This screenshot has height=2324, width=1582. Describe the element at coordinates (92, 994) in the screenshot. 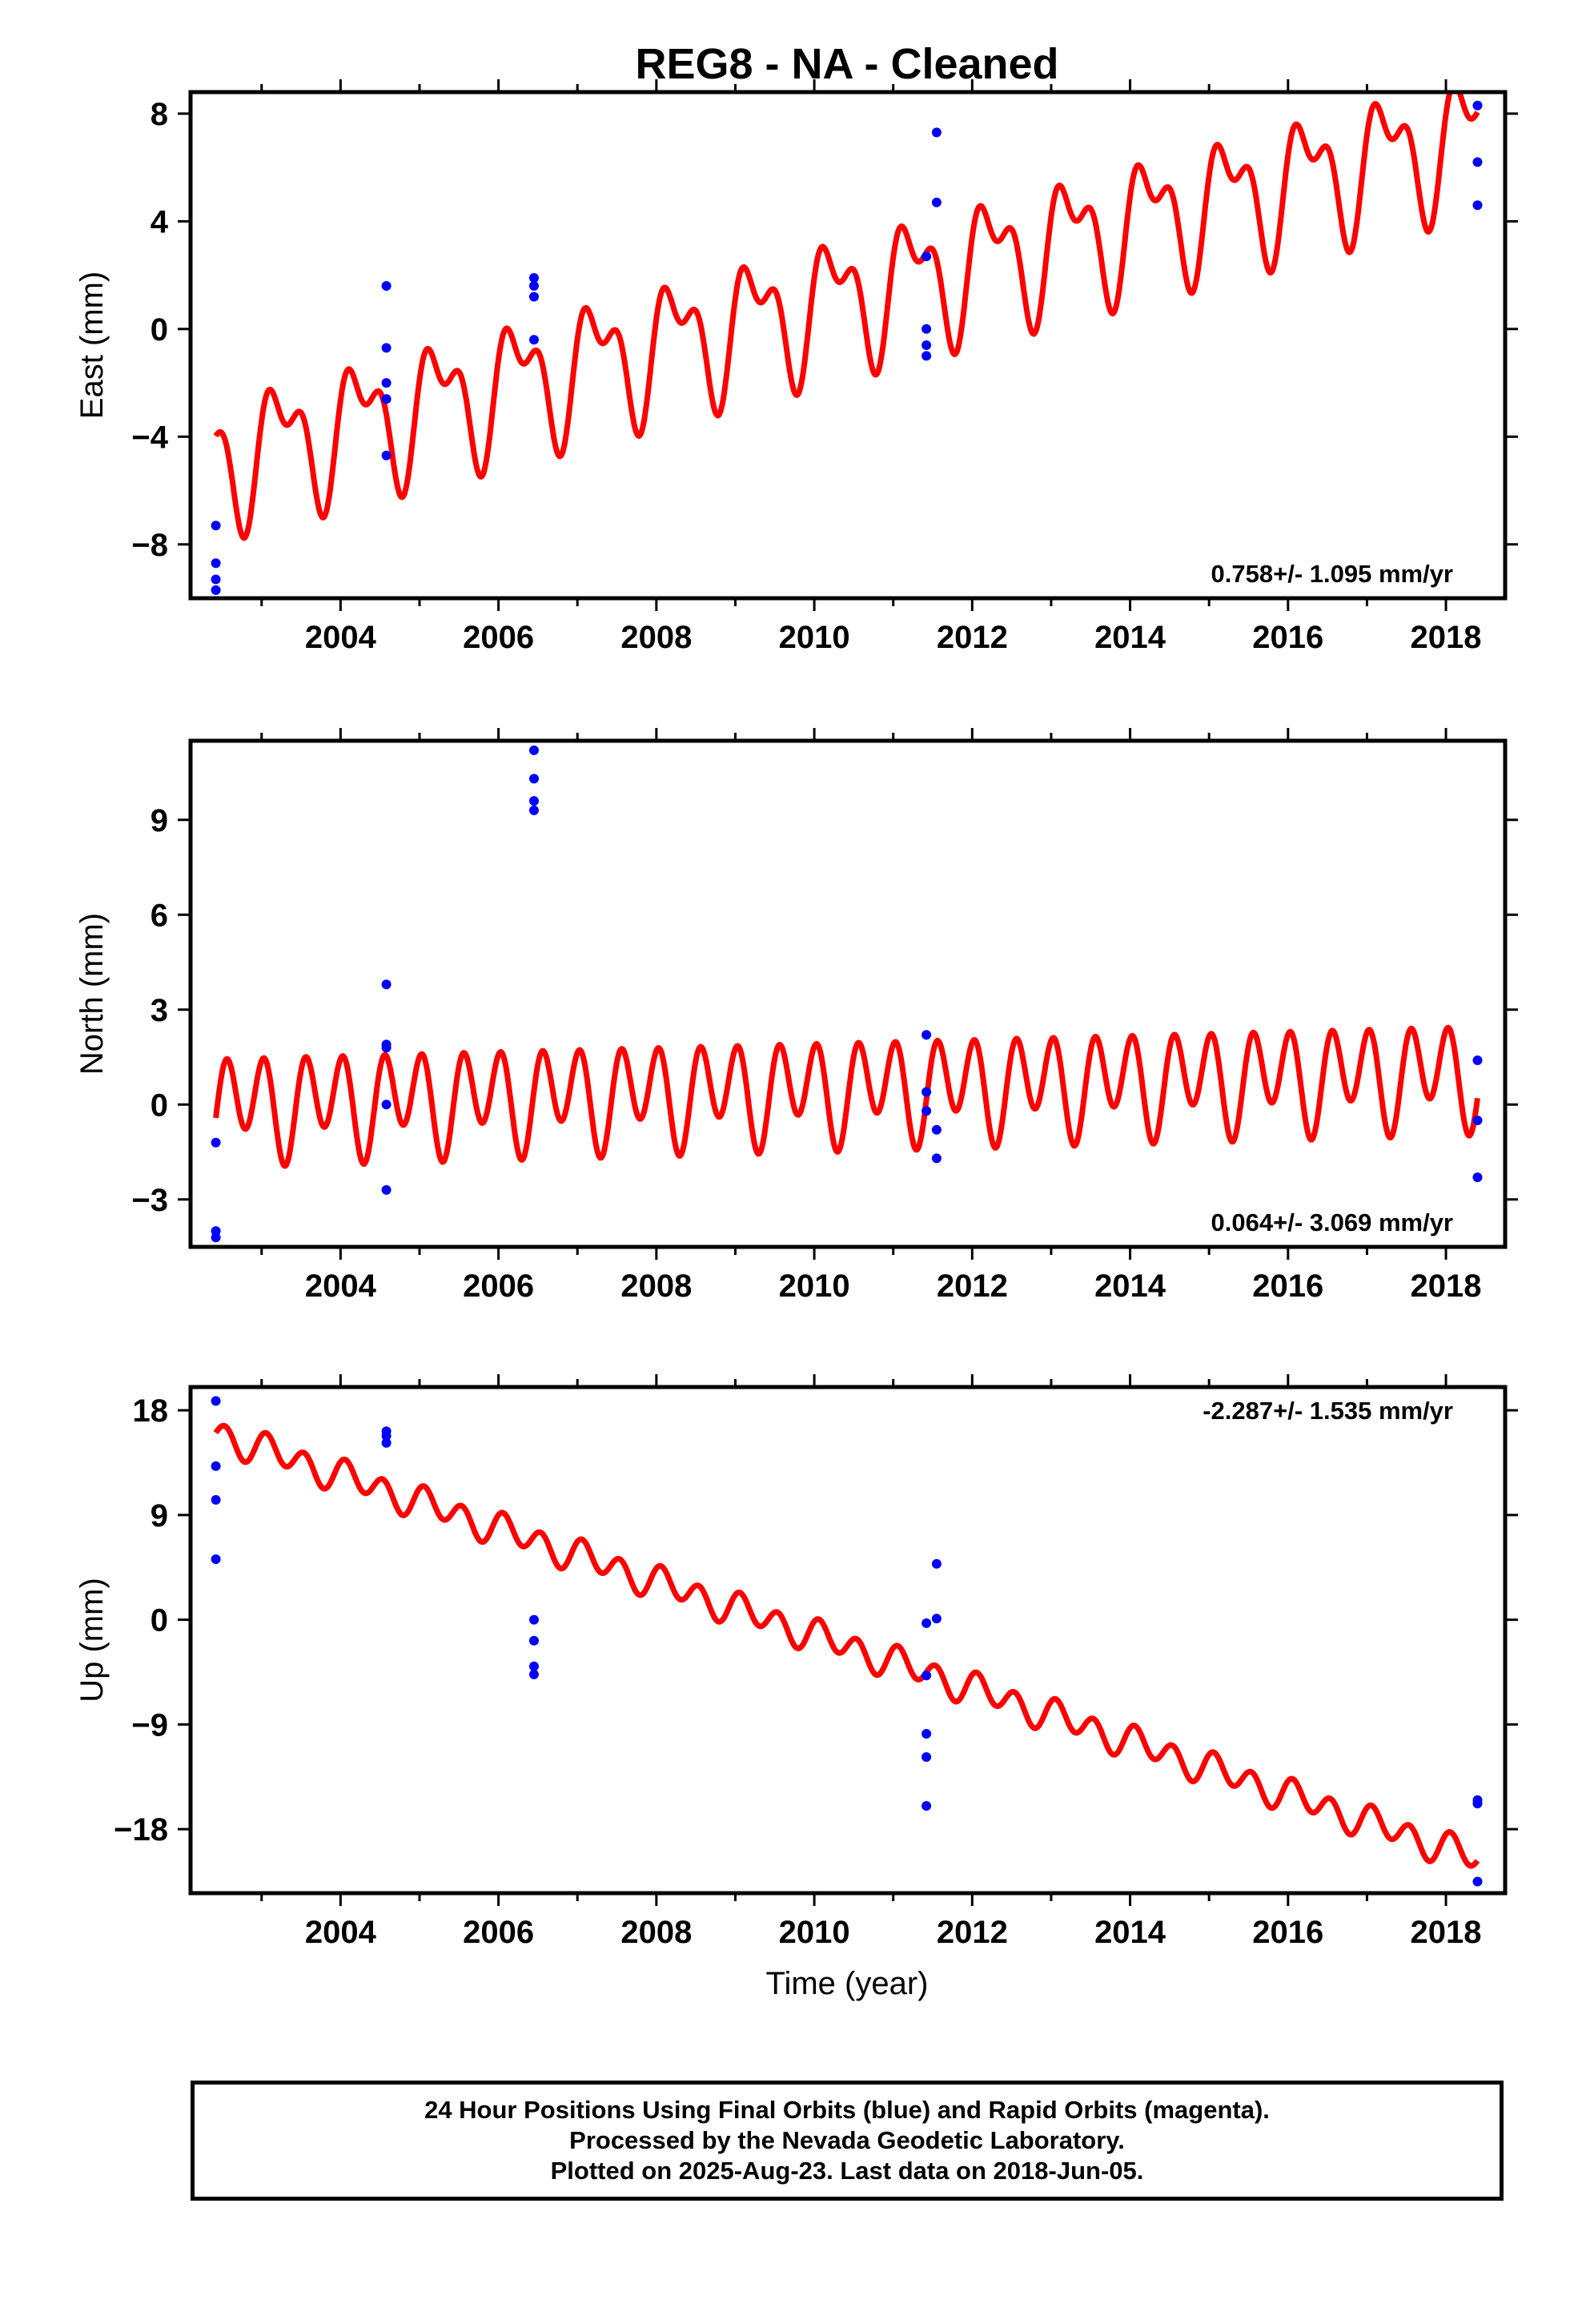

I see `y-axis-title-north: North (mm)` at that location.